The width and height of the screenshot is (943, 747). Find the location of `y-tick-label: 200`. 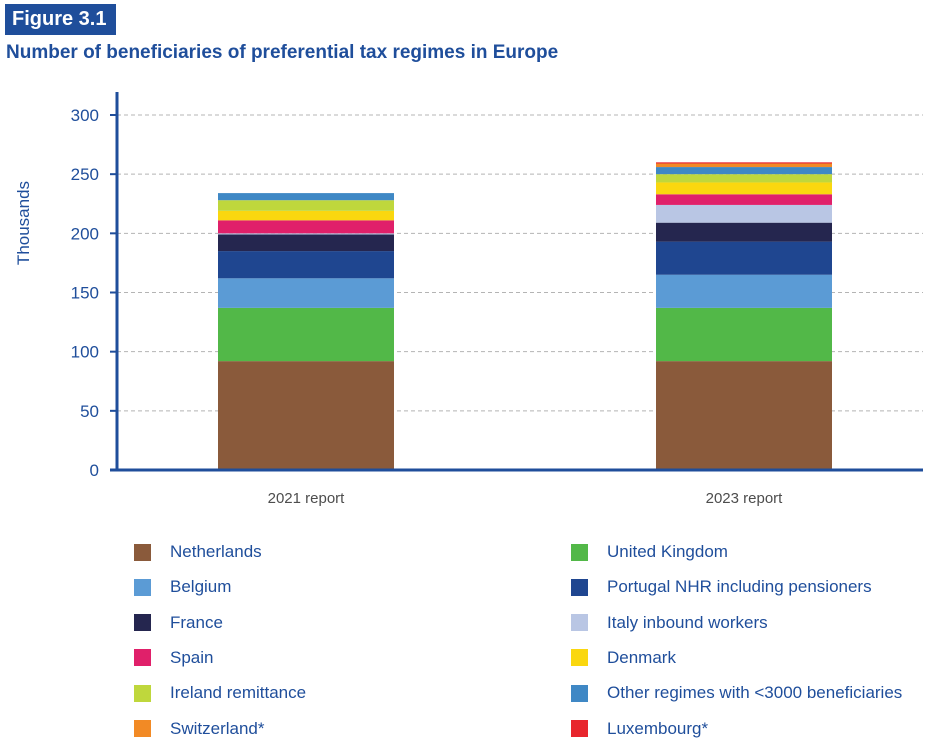

y-tick-label: 200 is located at coordinates (85, 233).